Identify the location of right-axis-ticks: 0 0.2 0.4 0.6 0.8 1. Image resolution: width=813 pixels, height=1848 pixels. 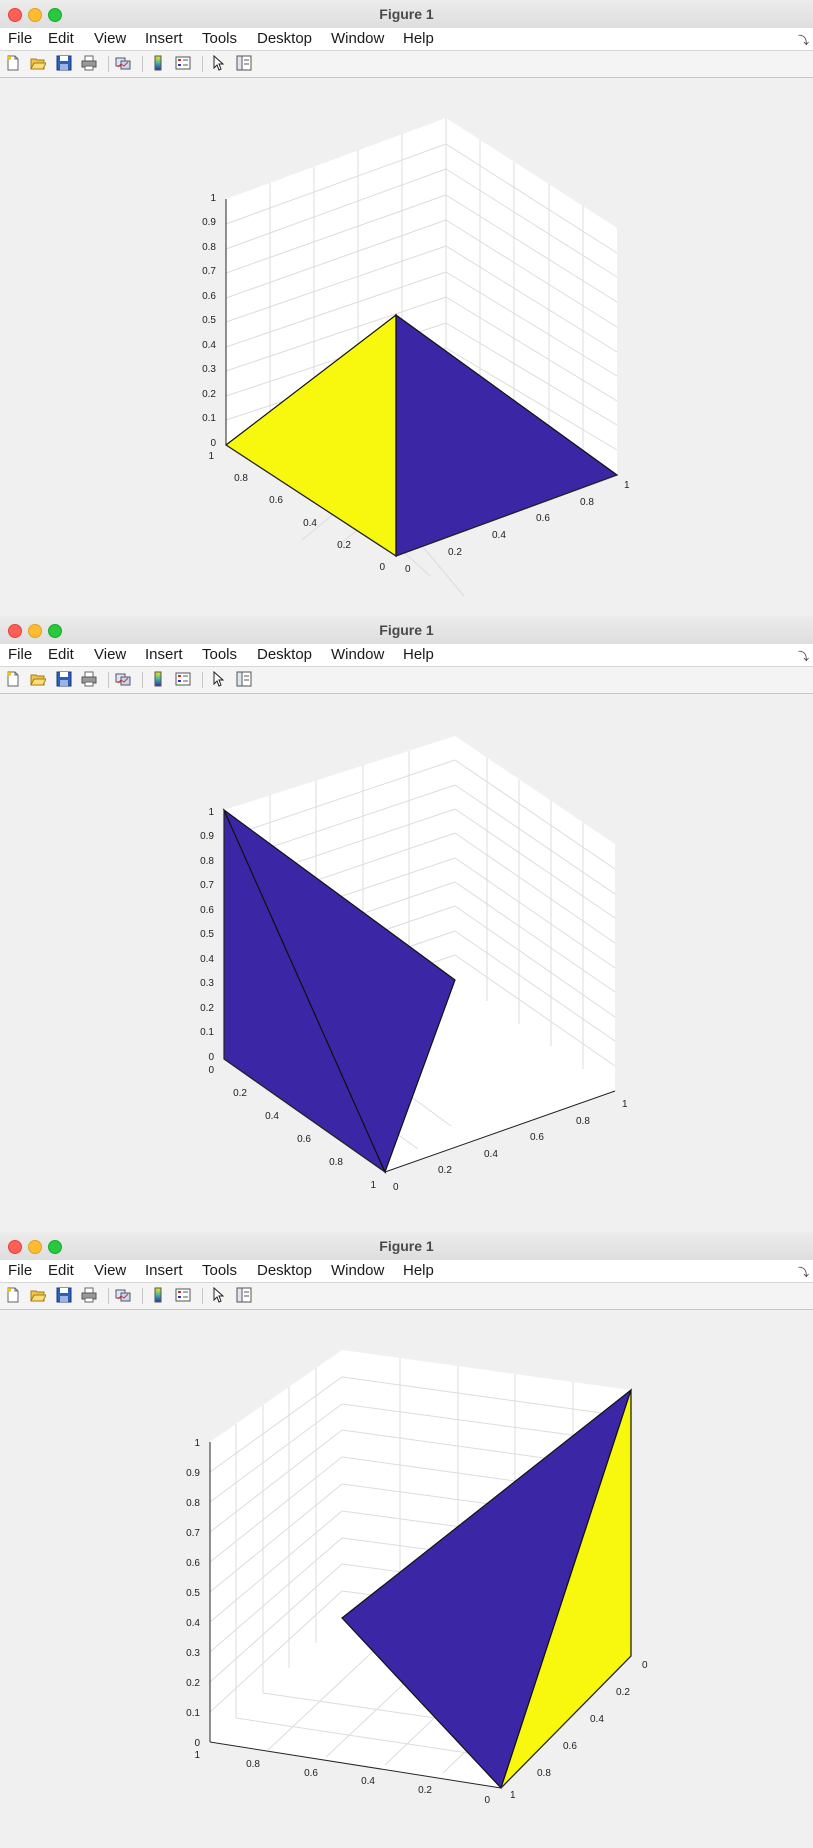
(517, 527).